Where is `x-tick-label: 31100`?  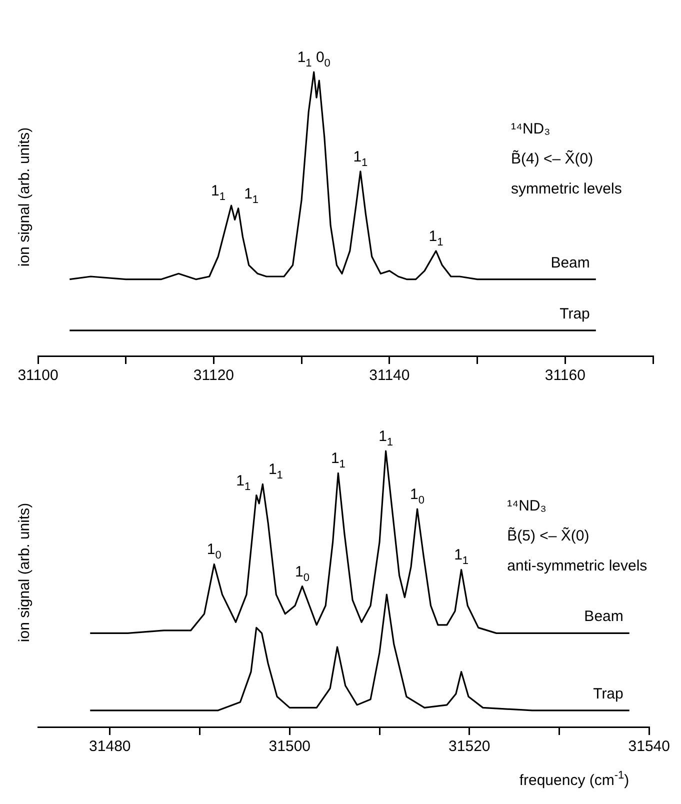
x-tick-label: 31100 is located at coordinates (38, 375).